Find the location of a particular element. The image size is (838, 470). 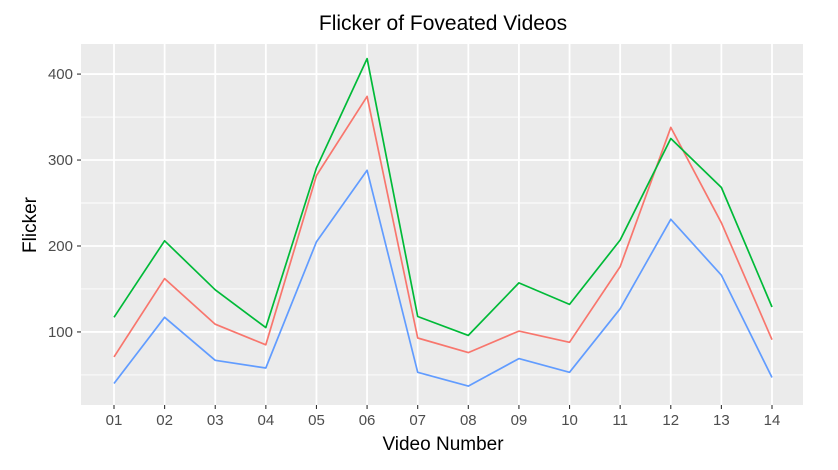

x-tick-label: 07 is located at coordinates (417, 420).